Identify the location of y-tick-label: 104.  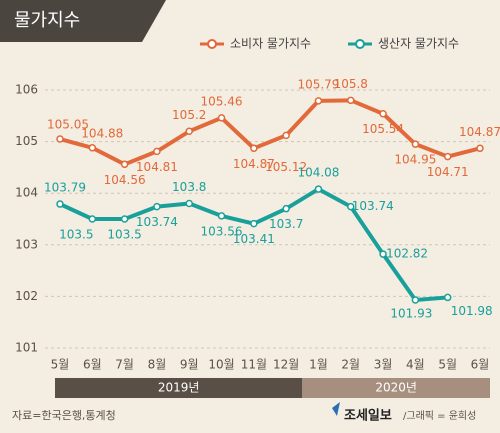
(26, 193).